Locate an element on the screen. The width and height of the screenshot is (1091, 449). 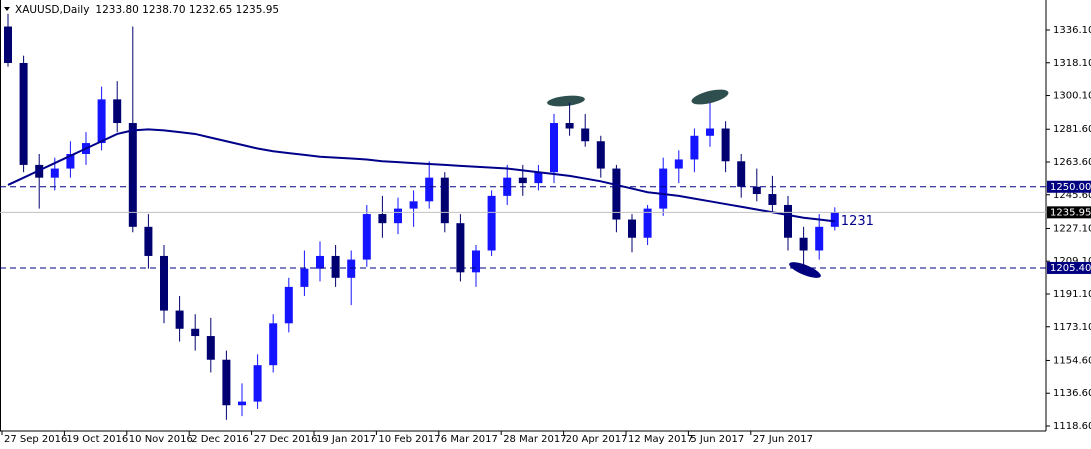
x-tick-label: 10 Feb 2017 is located at coordinates (409, 439).